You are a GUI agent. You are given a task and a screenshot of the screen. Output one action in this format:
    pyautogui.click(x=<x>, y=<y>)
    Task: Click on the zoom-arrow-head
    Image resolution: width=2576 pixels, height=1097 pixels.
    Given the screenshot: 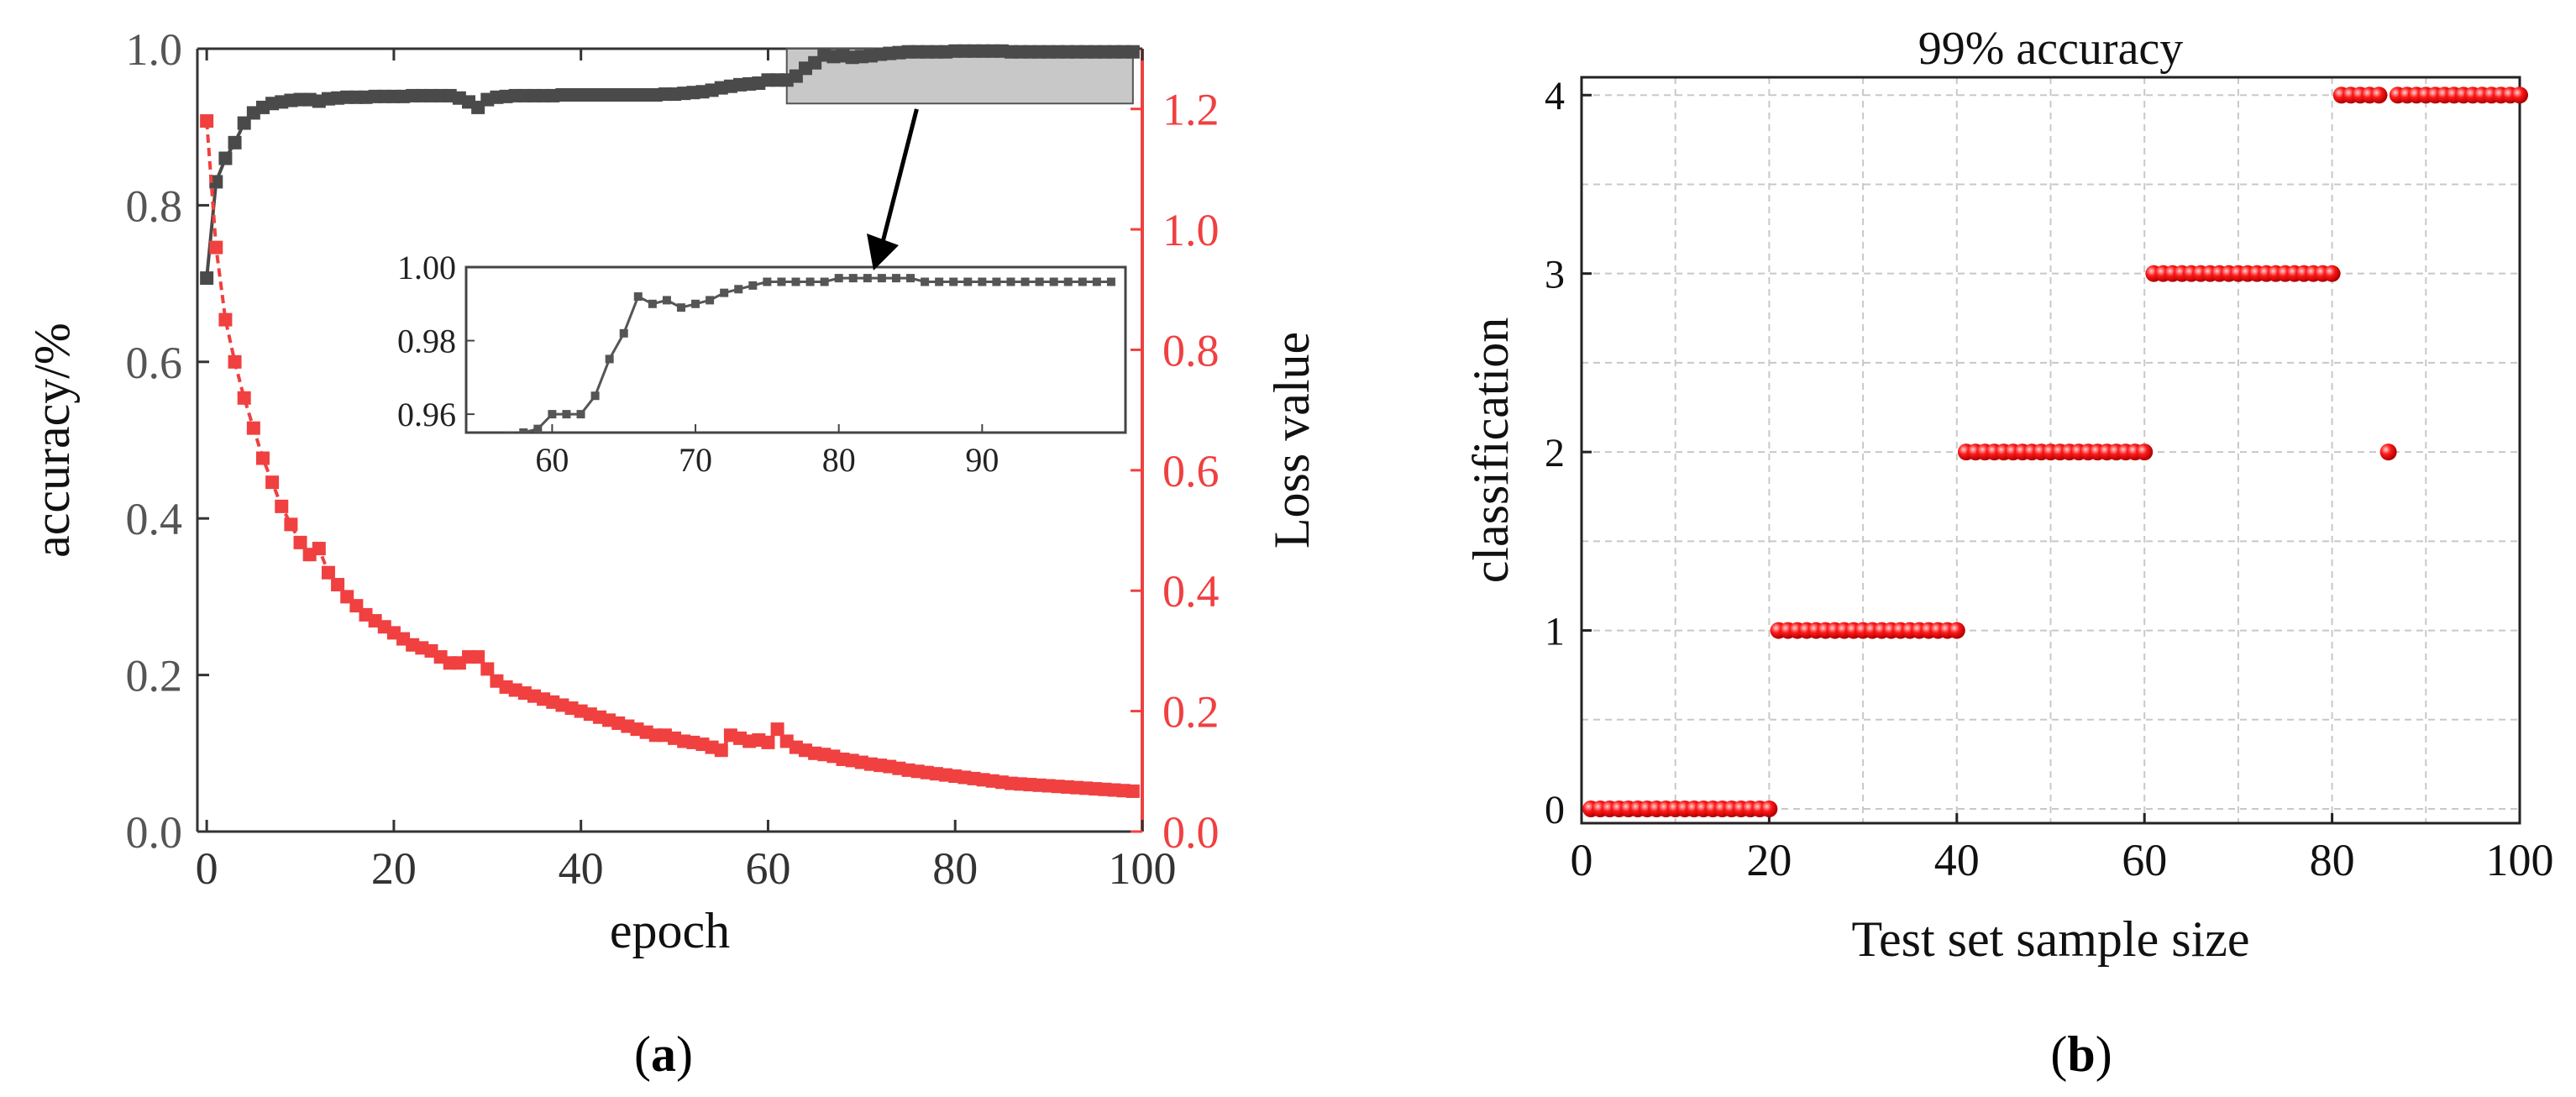 What is the action you would take?
    pyautogui.click(x=883, y=252)
    